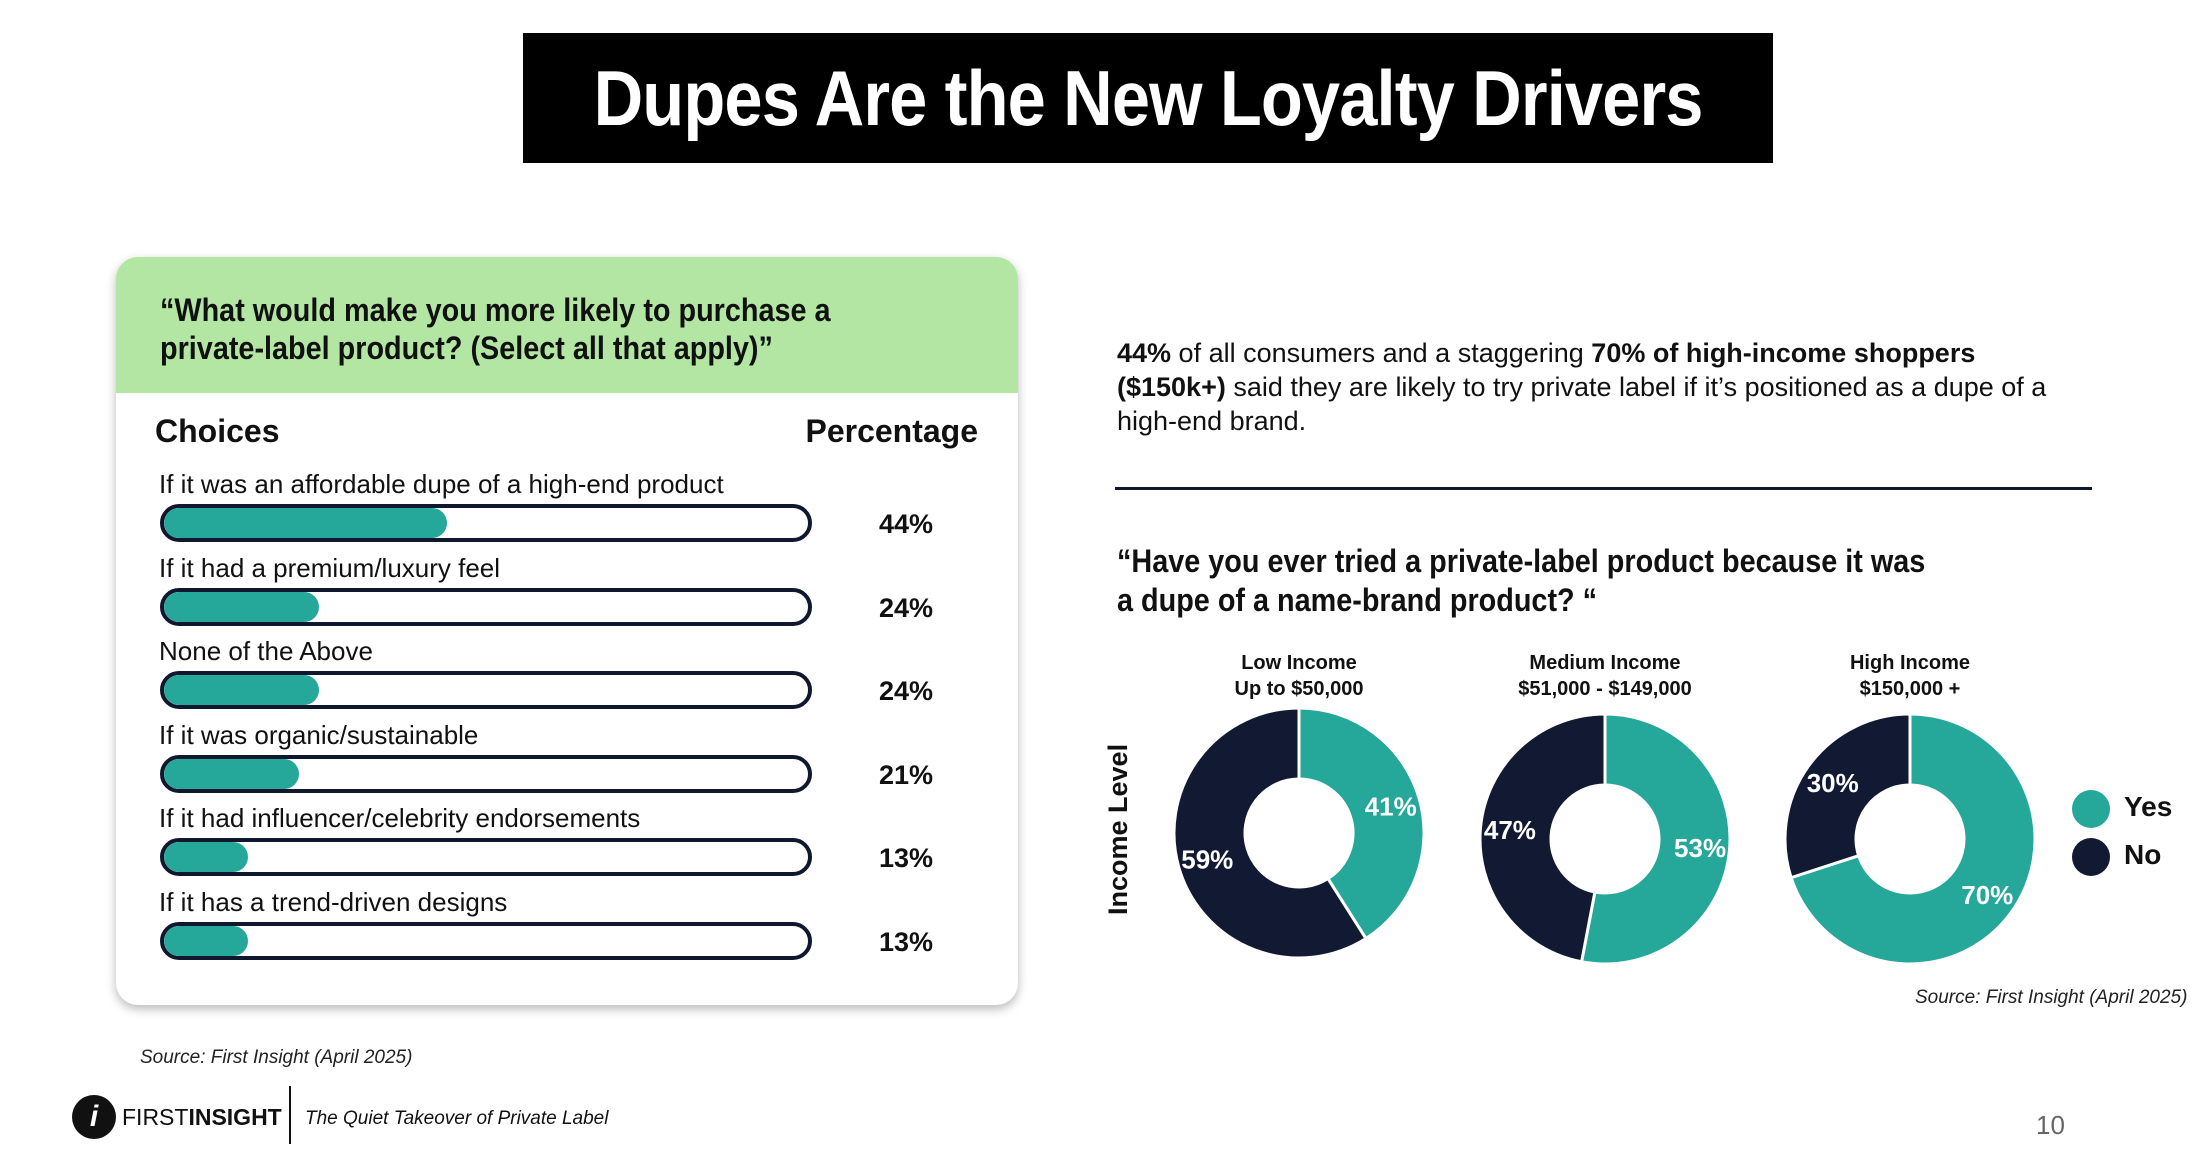 The image size is (2194, 1156). What do you see at coordinates (1510, 830) in the screenshot?
I see `donut-label-no: 47%` at bounding box center [1510, 830].